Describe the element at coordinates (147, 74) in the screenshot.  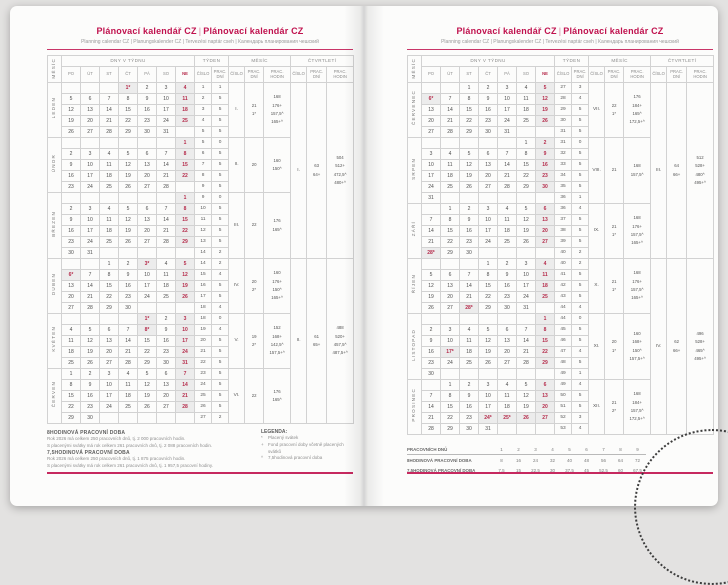
I see `day-name-header: PÁ` at that location.